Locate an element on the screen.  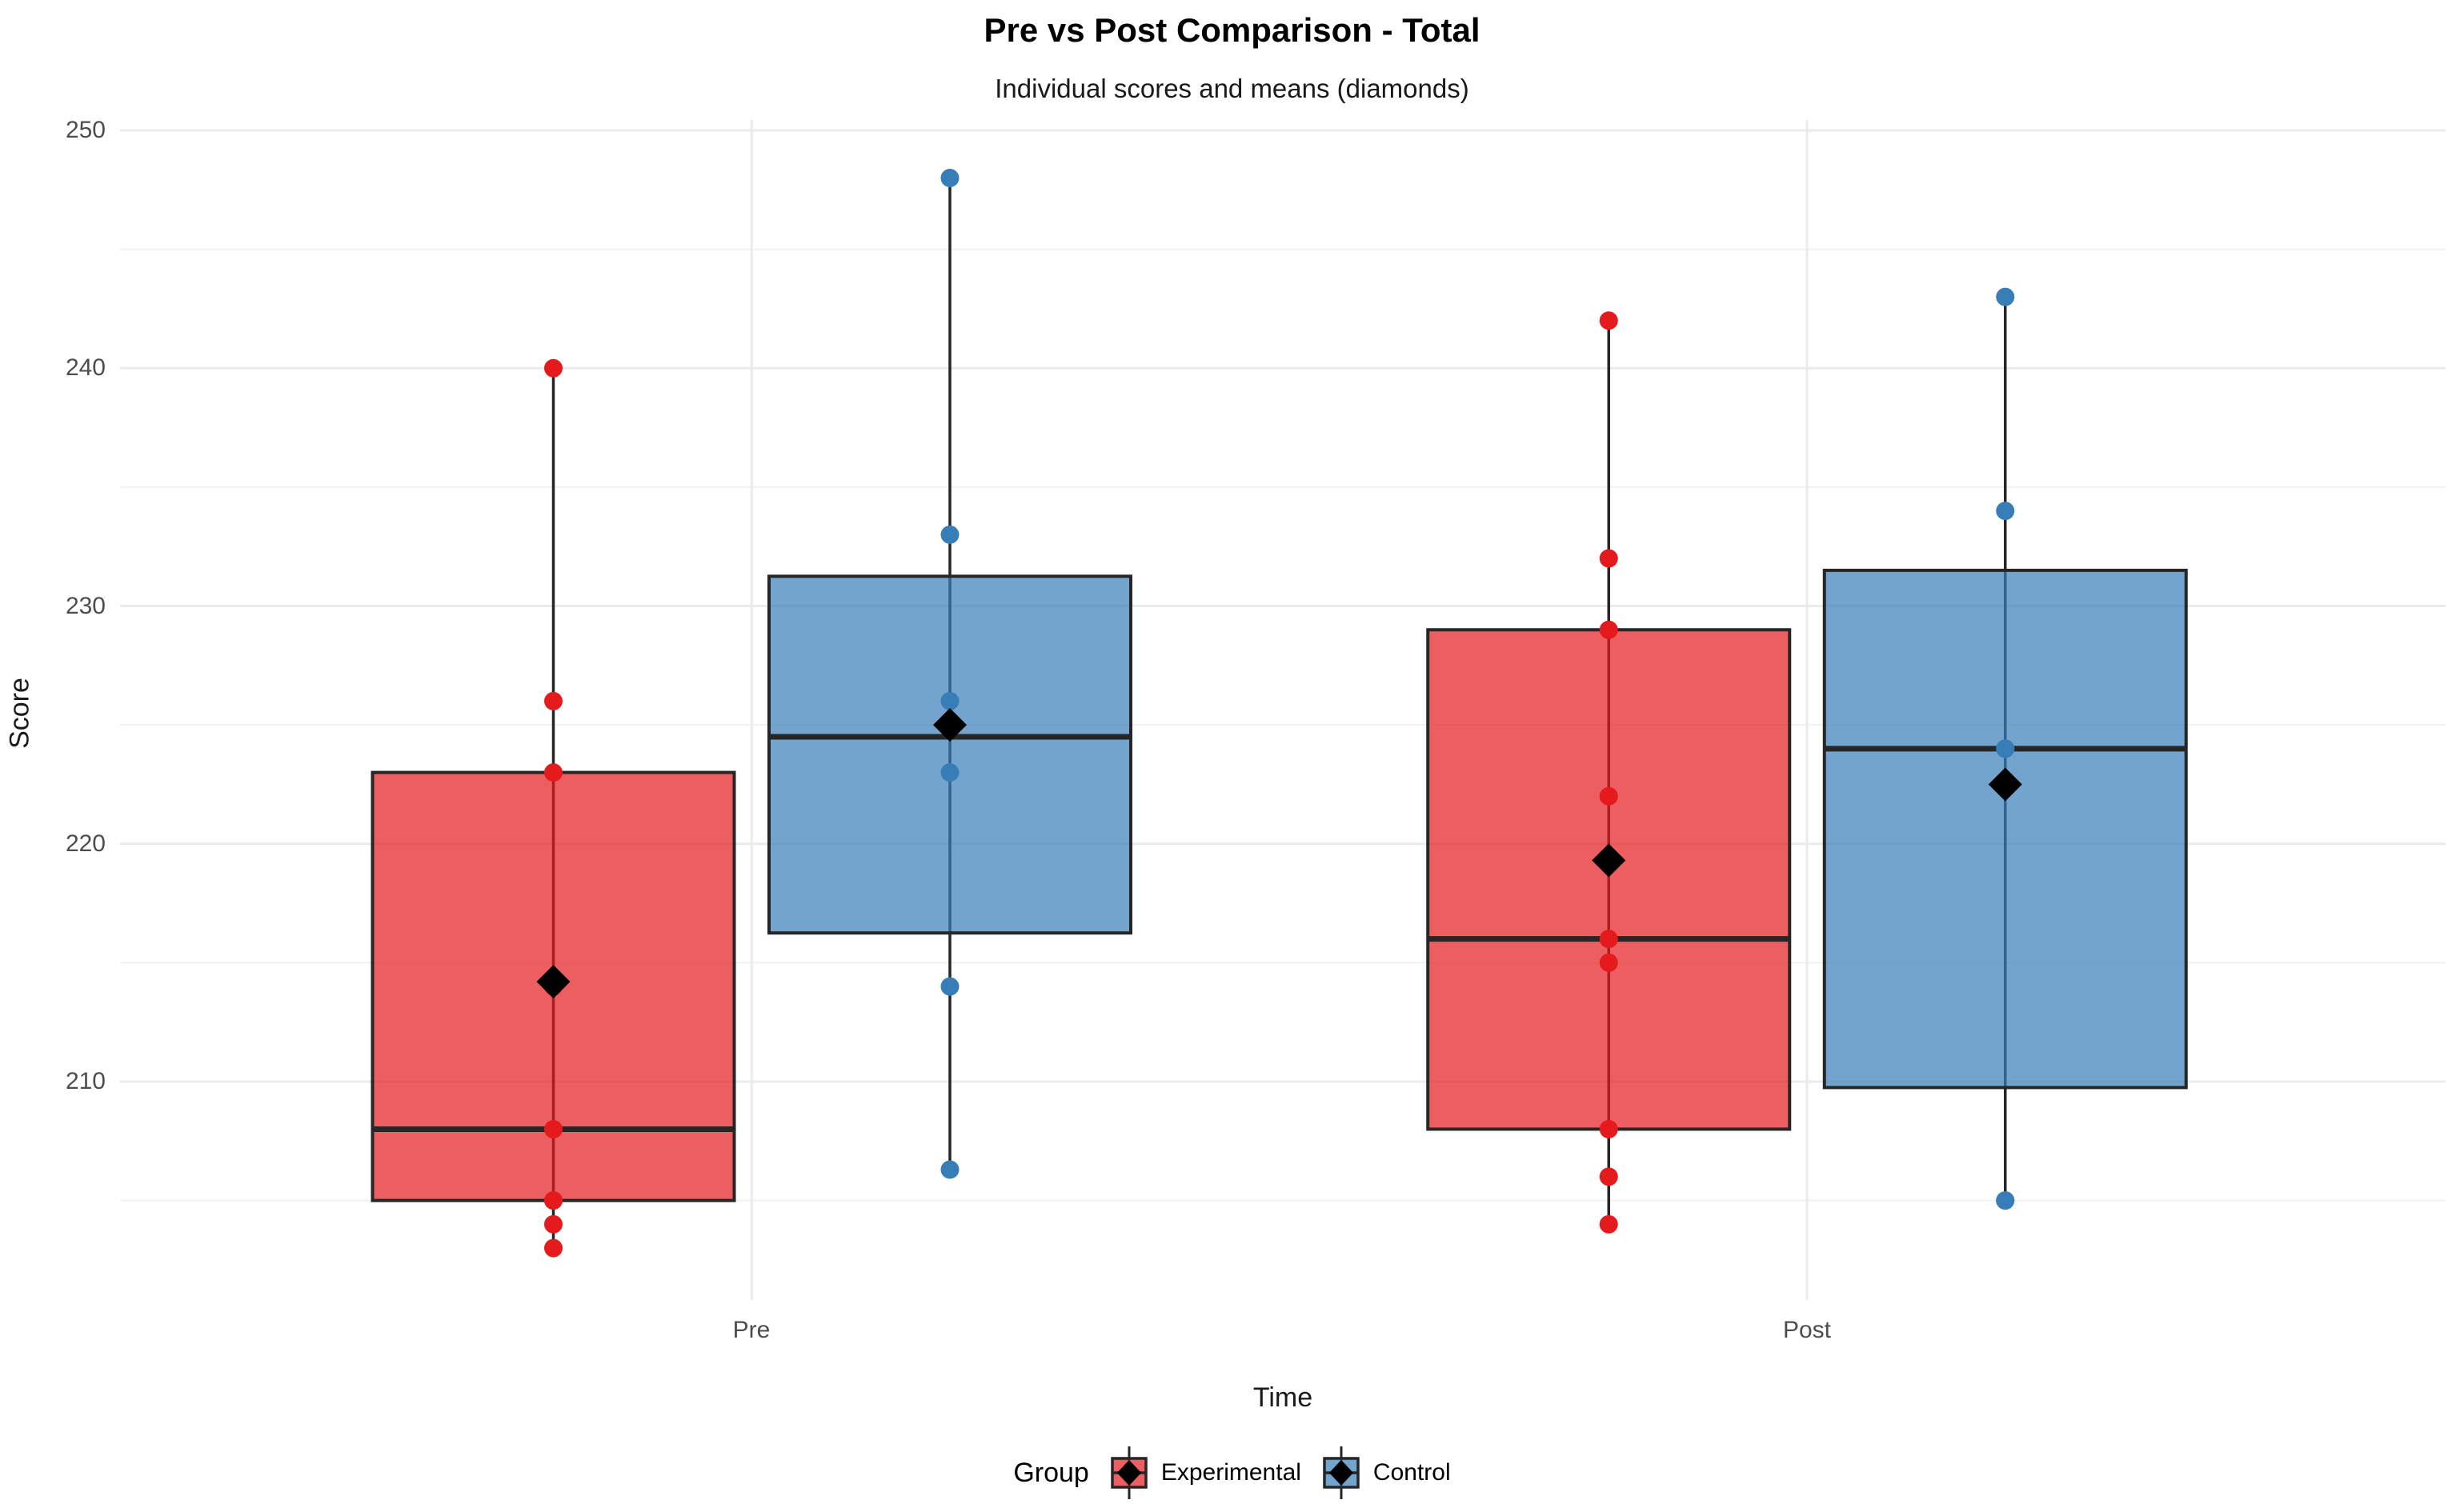
legend-label-experimental: Experimental is located at coordinates (1231, 1472).